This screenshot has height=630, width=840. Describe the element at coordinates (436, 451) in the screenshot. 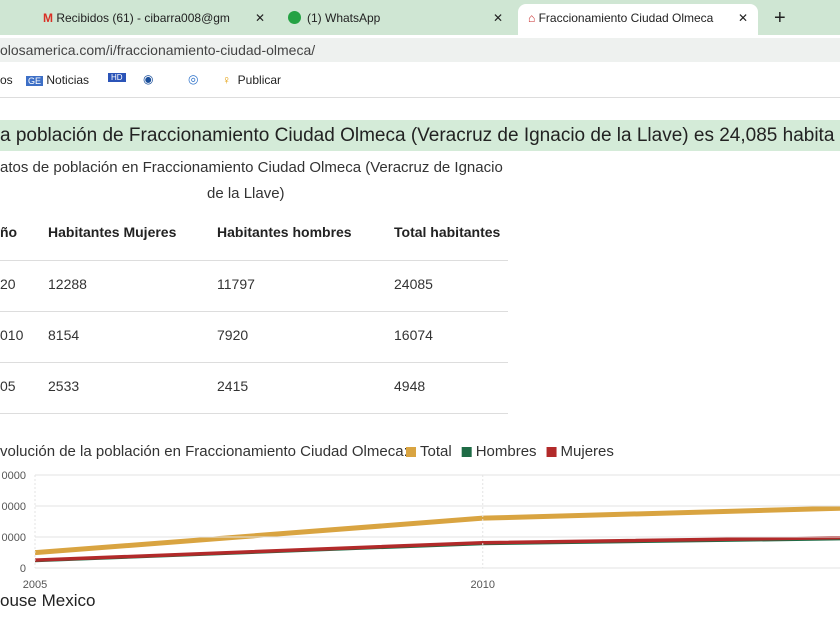

I see `legend-label: Total` at that location.